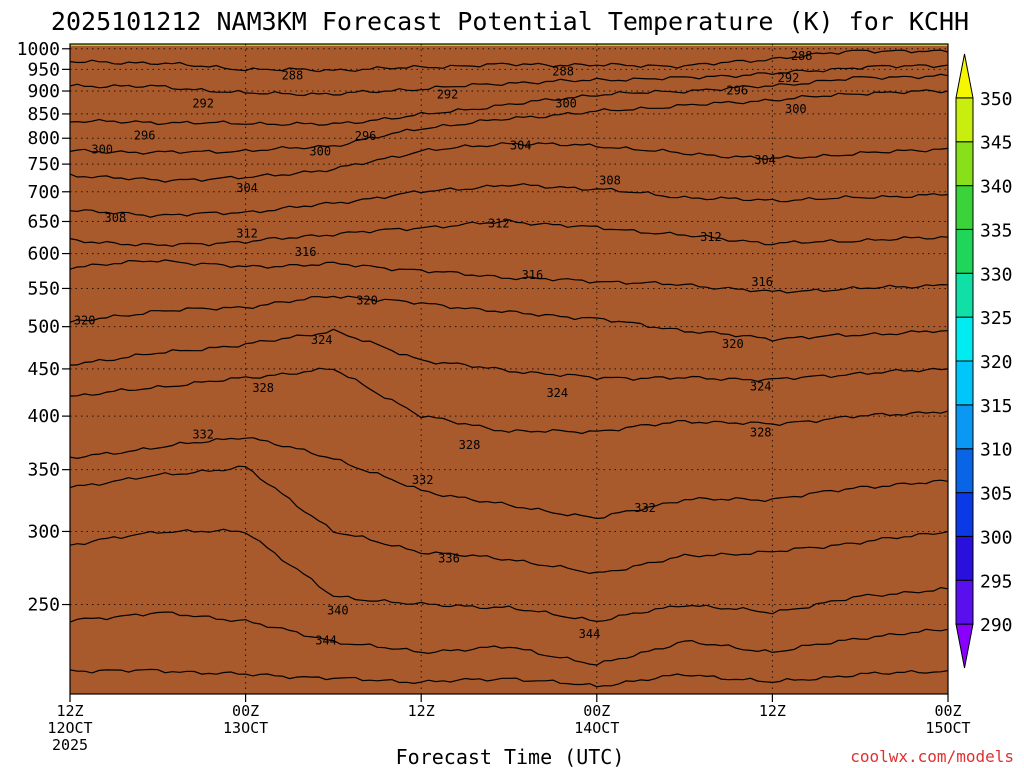  What do you see at coordinates (996, 362) in the screenshot?
I see `colorbar-label: 320` at bounding box center [996, 362].